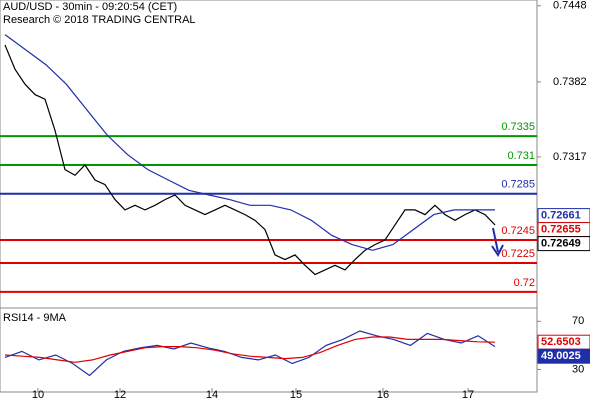 This screenshot has width=590, height=400. Describe the element at coordinates (518, 231) in the screenshot. I see `level-label: 0.7245` at that location.